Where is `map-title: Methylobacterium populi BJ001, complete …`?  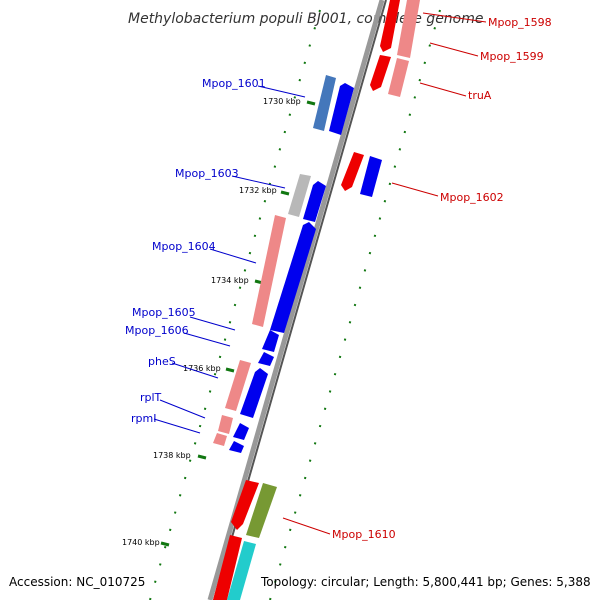 map-title: Methylobacterium populi BJ001, complete … is located at coordinates (306, 19).